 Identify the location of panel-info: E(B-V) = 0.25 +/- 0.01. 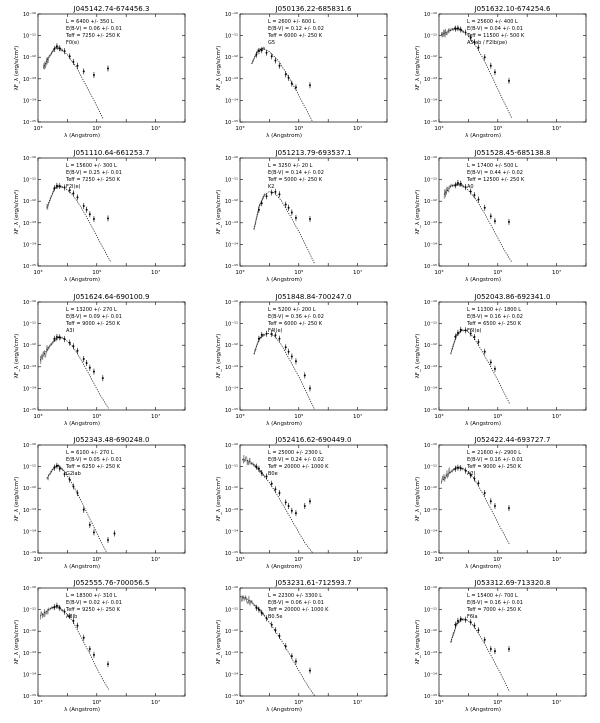
(94, 173).